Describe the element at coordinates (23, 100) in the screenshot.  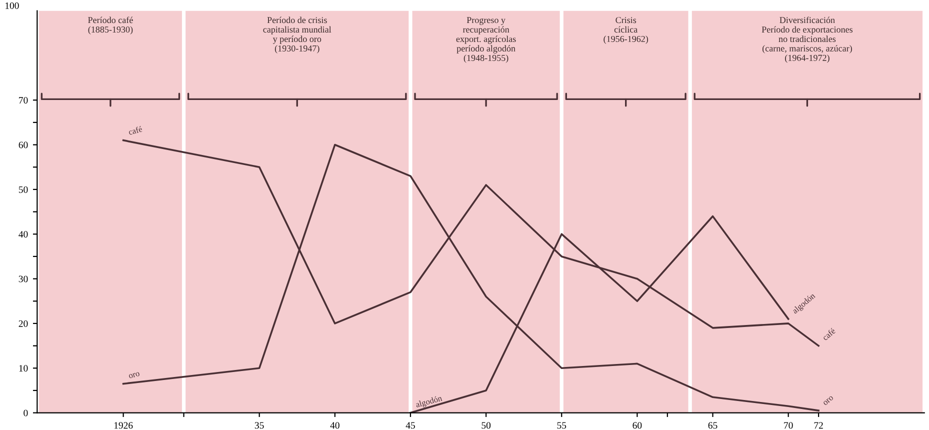
I see `y-tick-label: 70` at that location.